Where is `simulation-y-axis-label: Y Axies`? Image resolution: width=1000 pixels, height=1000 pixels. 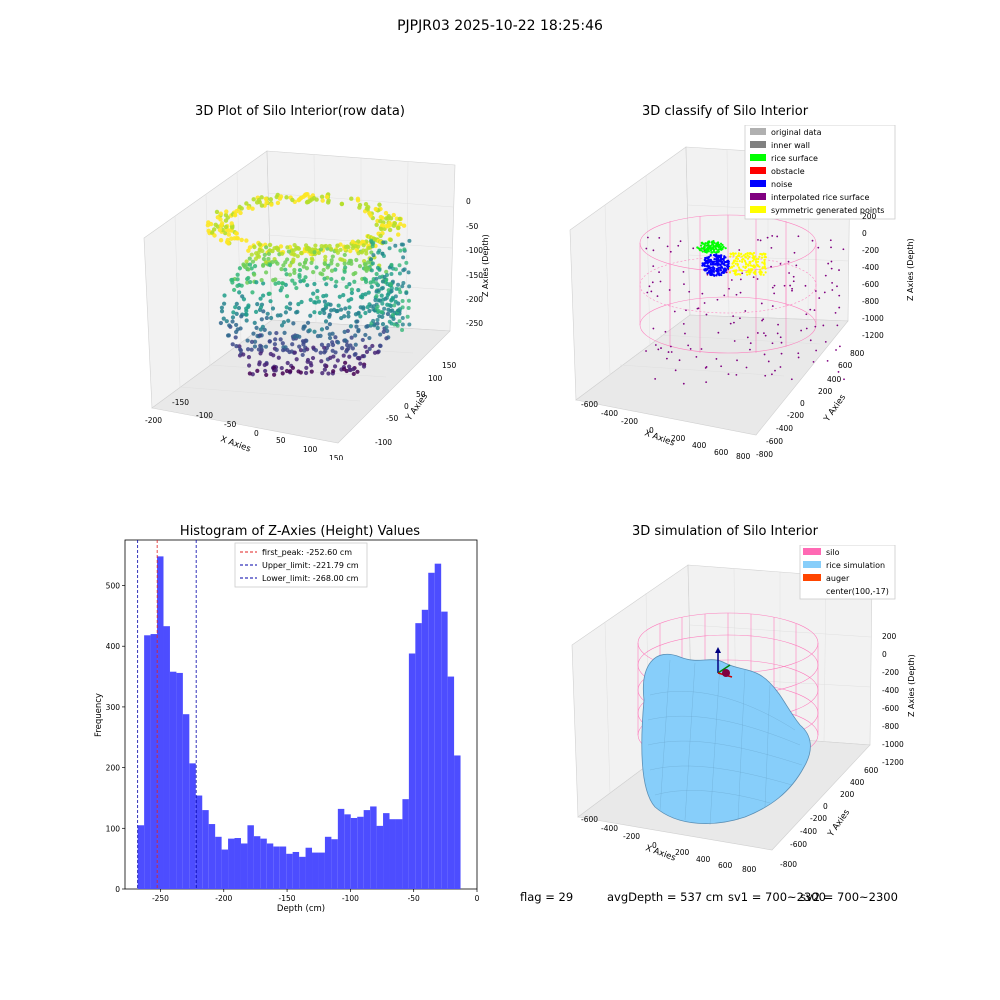 simulation-y-axis-label: Y Axies is located at coordinates (839, 823).